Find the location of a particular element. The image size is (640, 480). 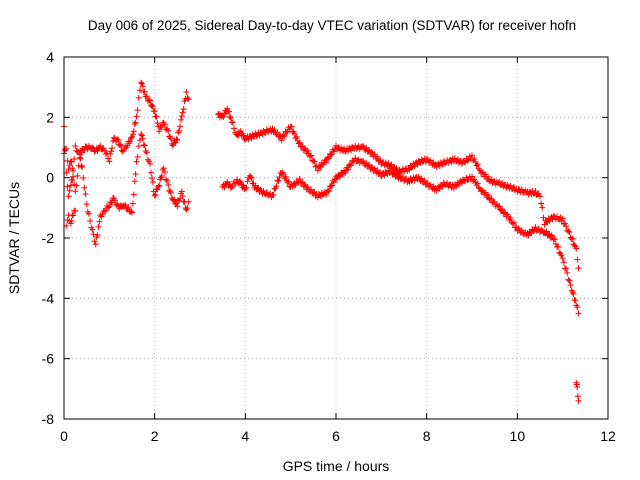

x-tick-label: 6 is located at coordinates (336, 436).